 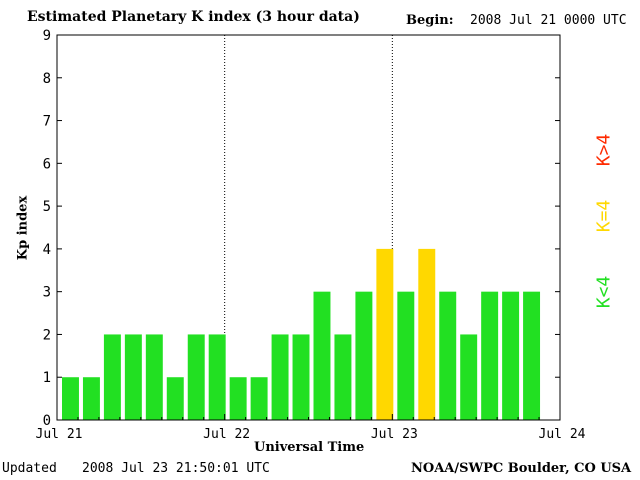 I want to click on x-tick-label: Jul 21, so click(x=59, y=434).